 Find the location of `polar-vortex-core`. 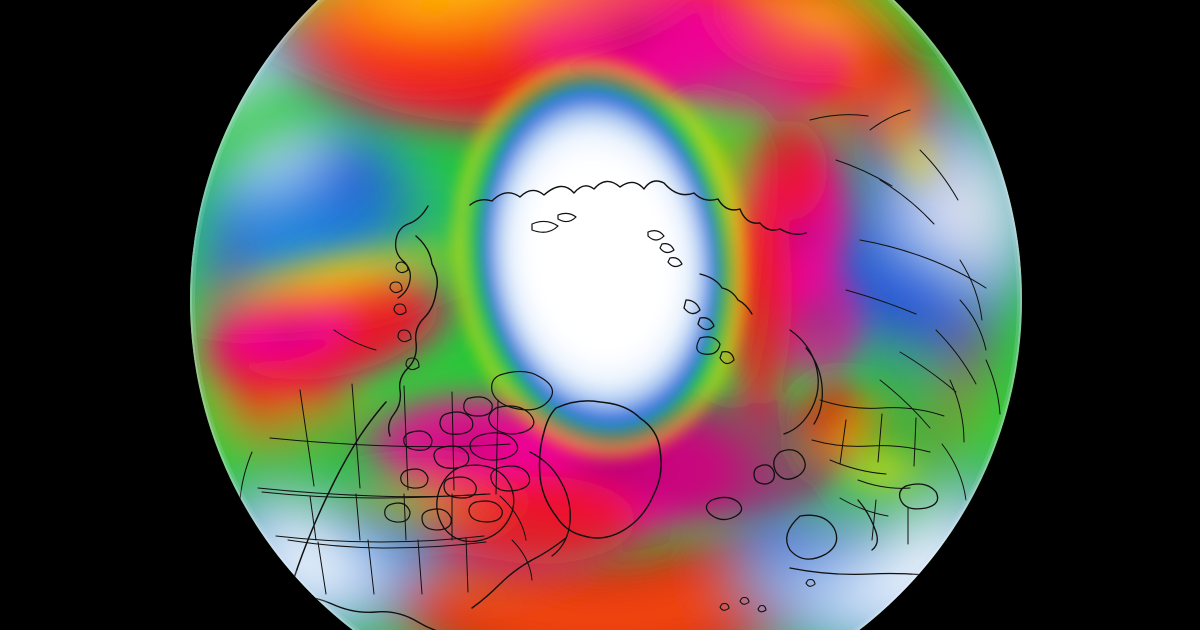

polar-vortex-core is located at coordinates (600, 258).